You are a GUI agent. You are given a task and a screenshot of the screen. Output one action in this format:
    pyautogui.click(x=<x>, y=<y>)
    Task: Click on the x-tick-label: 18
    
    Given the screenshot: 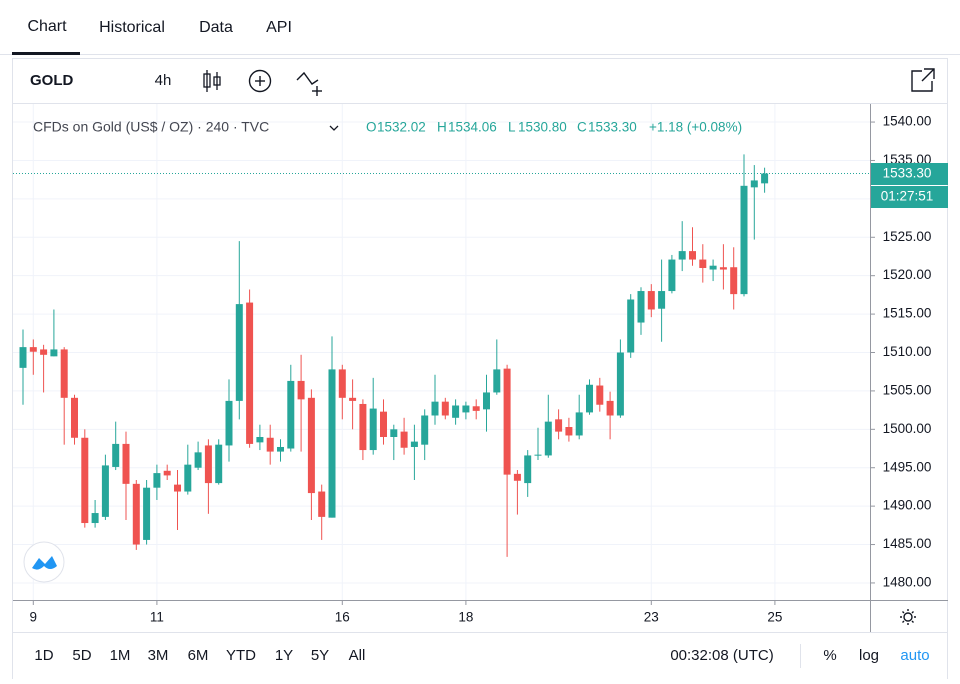 What is the action you would take?
    pyautogui.click(x=465, y=617)
    